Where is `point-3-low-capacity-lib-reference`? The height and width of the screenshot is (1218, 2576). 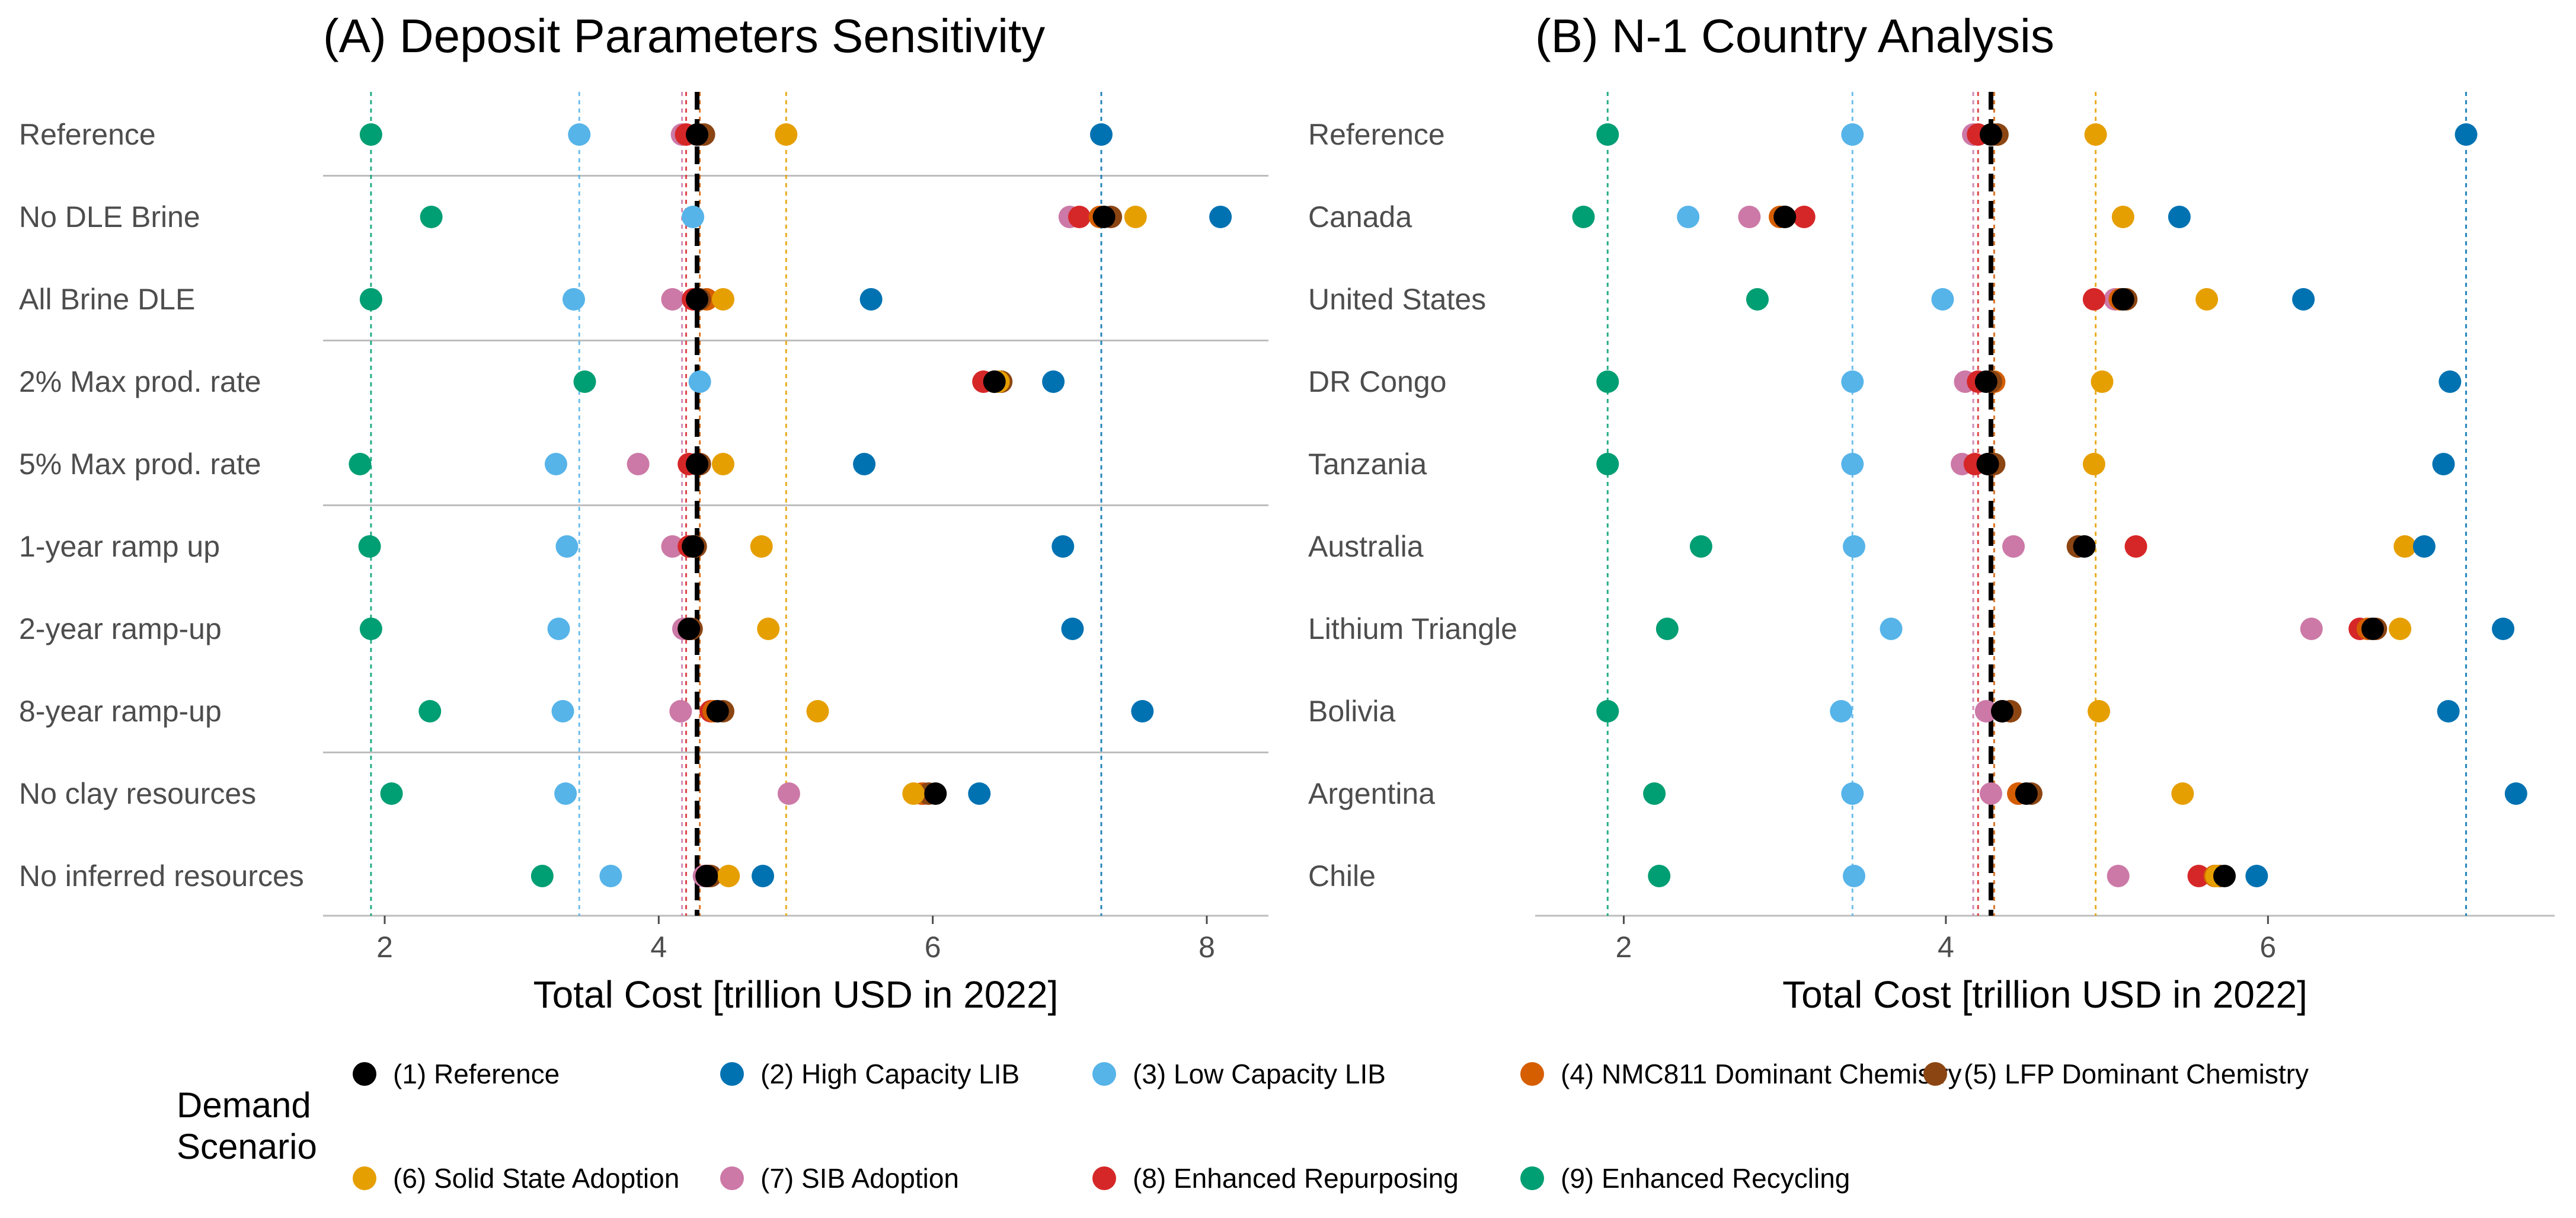
point-3-low-capacity-lib-reference is located at coordinates (579, 134).